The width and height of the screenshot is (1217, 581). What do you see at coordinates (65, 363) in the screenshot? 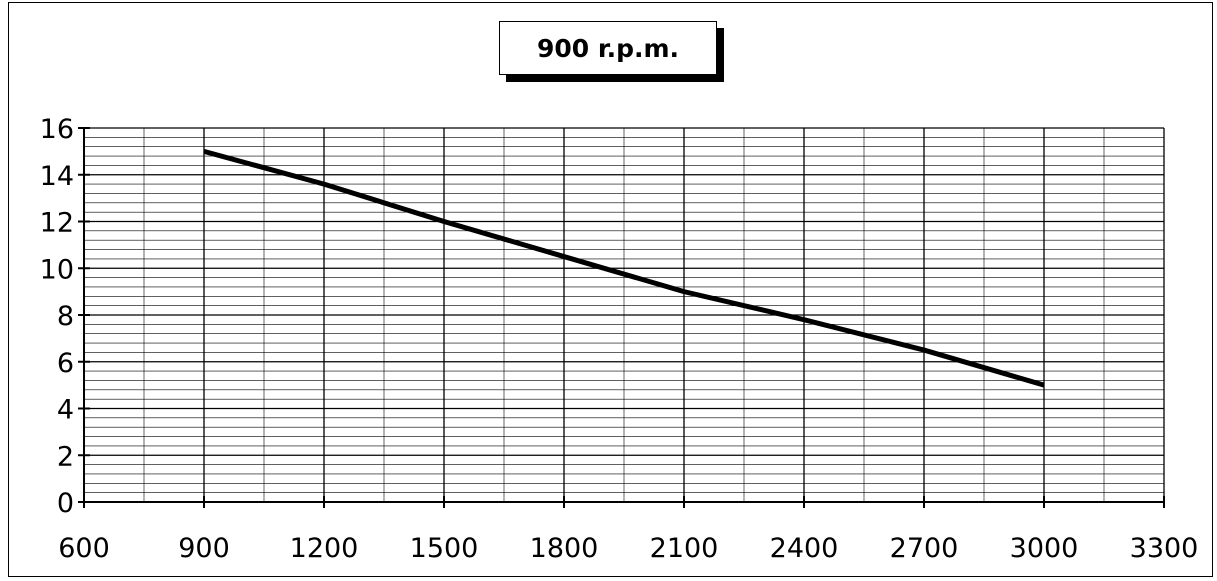
I see `y-tick-label: 6` at bounding box center [65, 363].